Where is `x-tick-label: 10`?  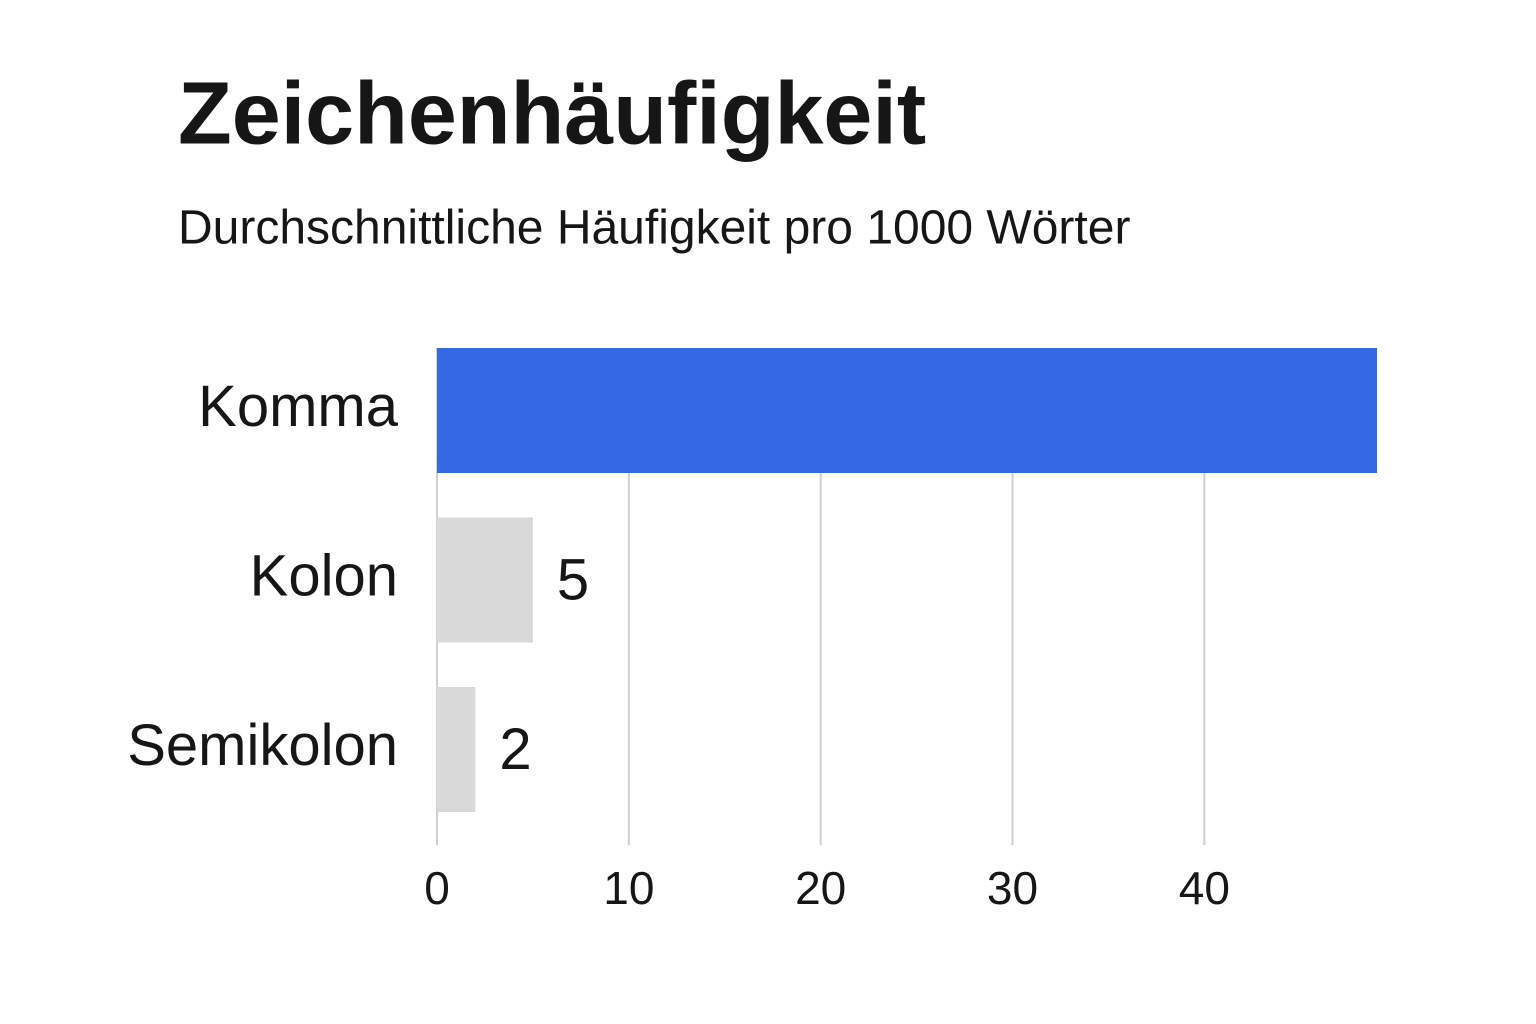
x-tick-label: 10 is located at coordinates (628, 888).